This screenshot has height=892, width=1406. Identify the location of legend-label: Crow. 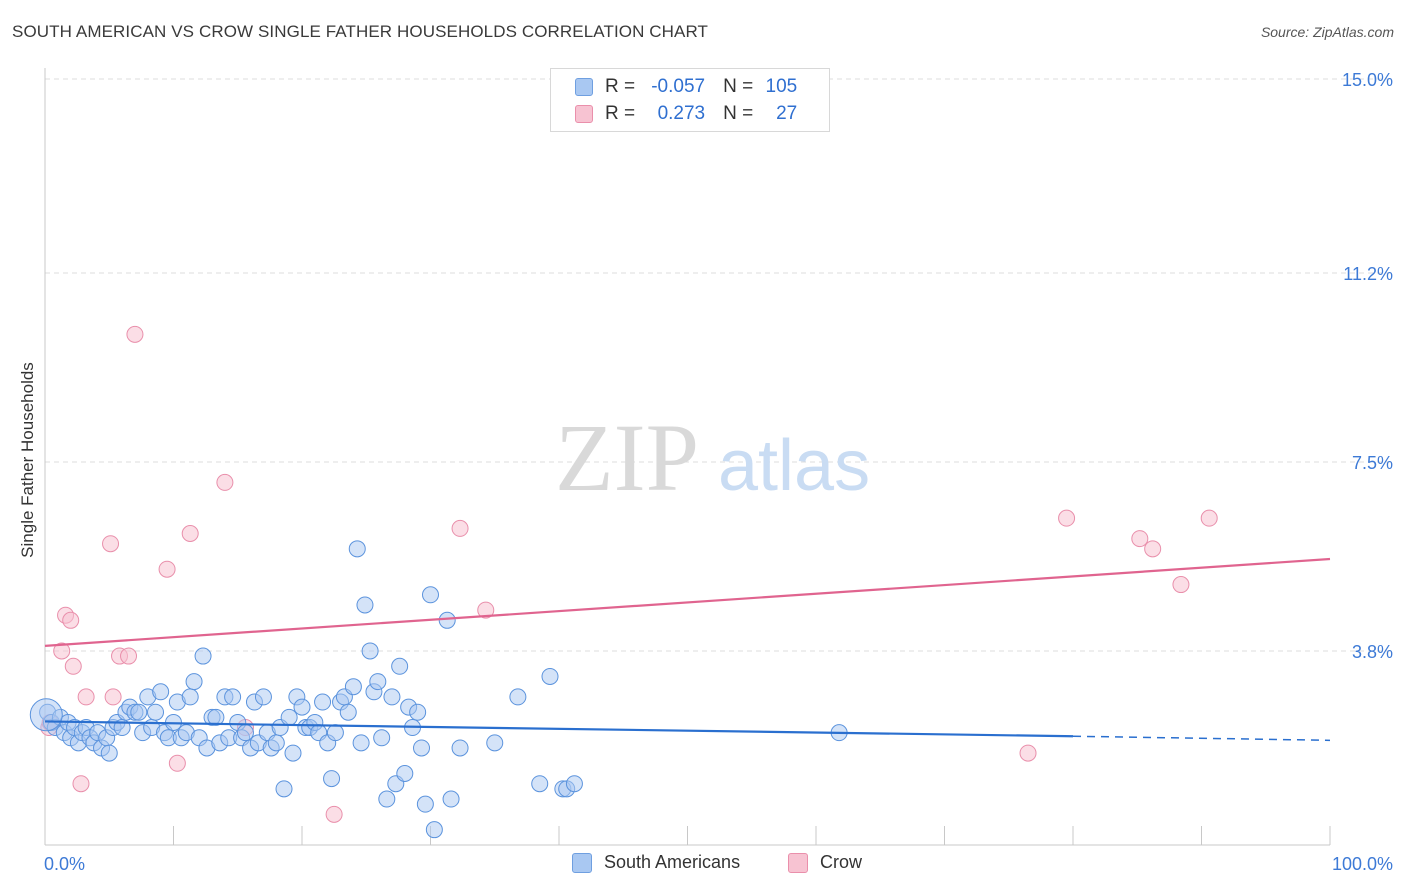
(841, 862).